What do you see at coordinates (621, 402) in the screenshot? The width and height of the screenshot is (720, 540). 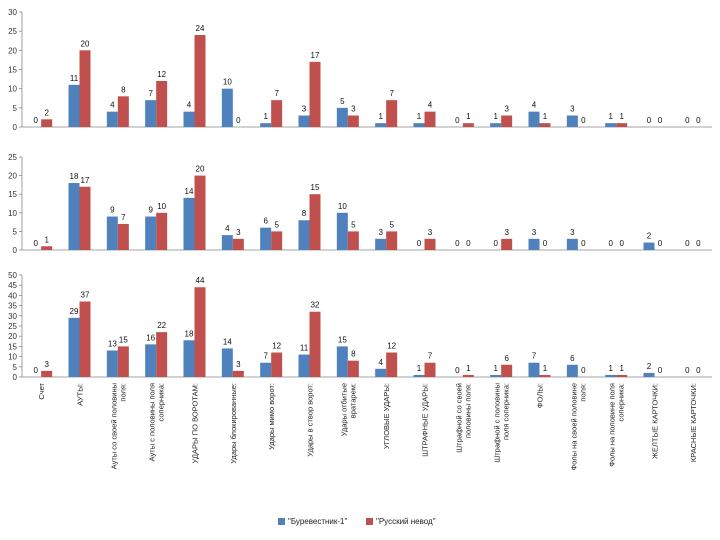 I see `x-category-label-line: соперника:` at bounding box center [621, 402].